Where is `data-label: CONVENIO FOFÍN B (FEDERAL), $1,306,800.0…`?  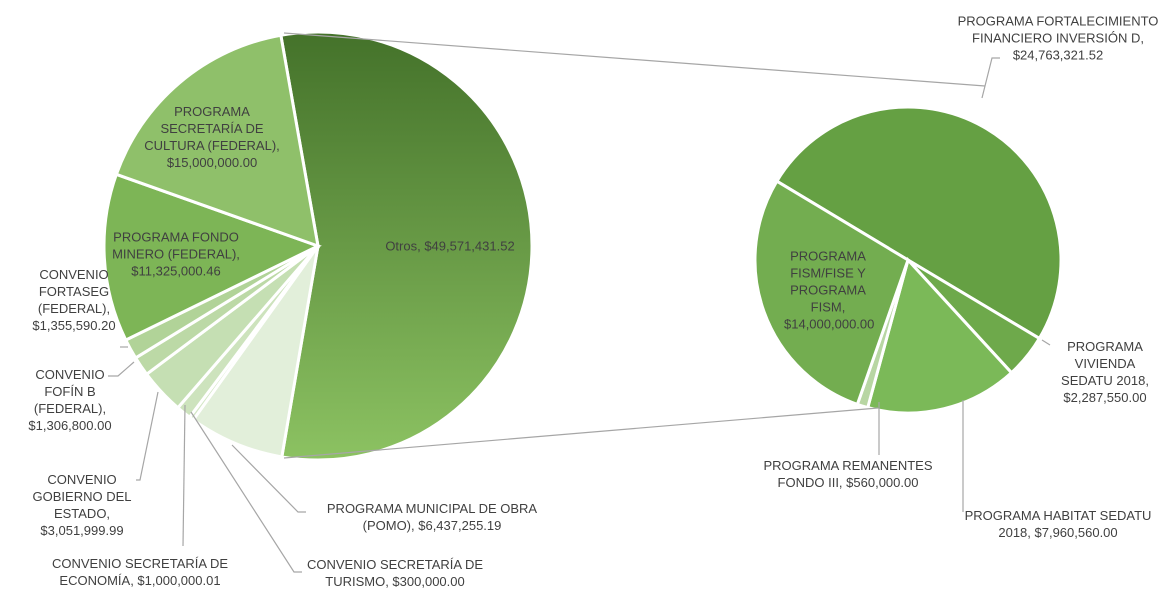
data-label: CONVENIO FOFÍN B (FEDERAL), $1,306,800.0… is located at coordinates (70, 400).